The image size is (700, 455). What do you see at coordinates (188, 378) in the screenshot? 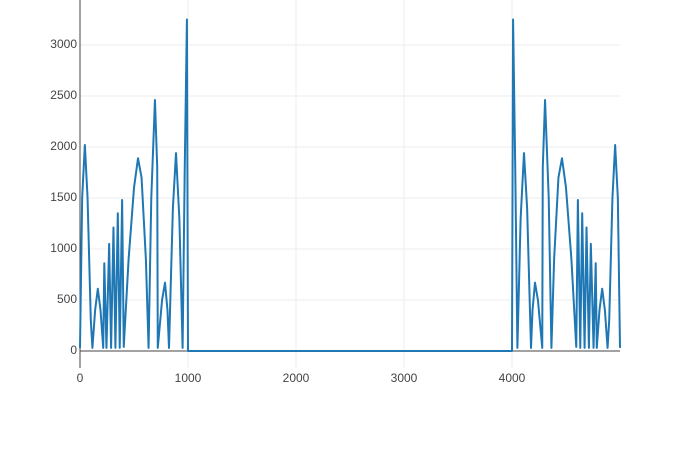
I see `x-tick-label: 1000` at bounding box center [188, 378].